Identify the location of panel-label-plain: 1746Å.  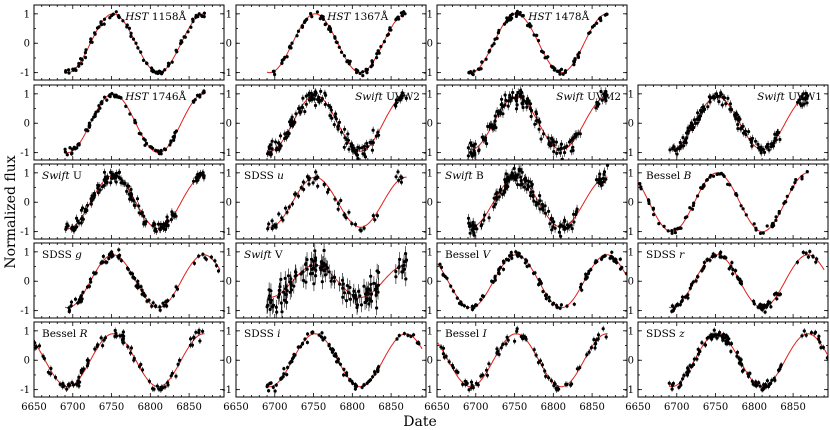
(168, 96).